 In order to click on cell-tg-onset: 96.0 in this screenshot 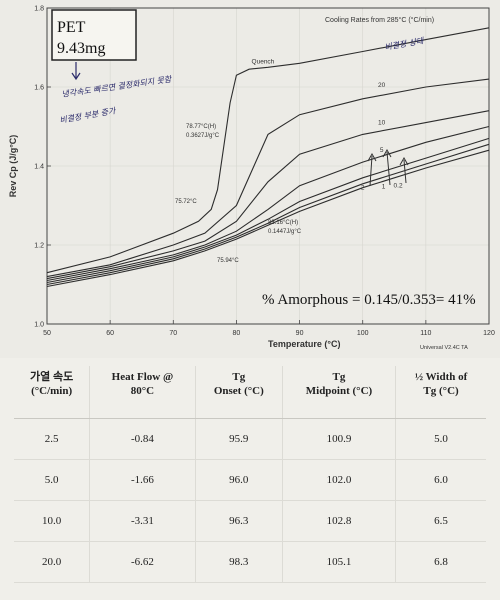, I will do `click(238, 480)`.